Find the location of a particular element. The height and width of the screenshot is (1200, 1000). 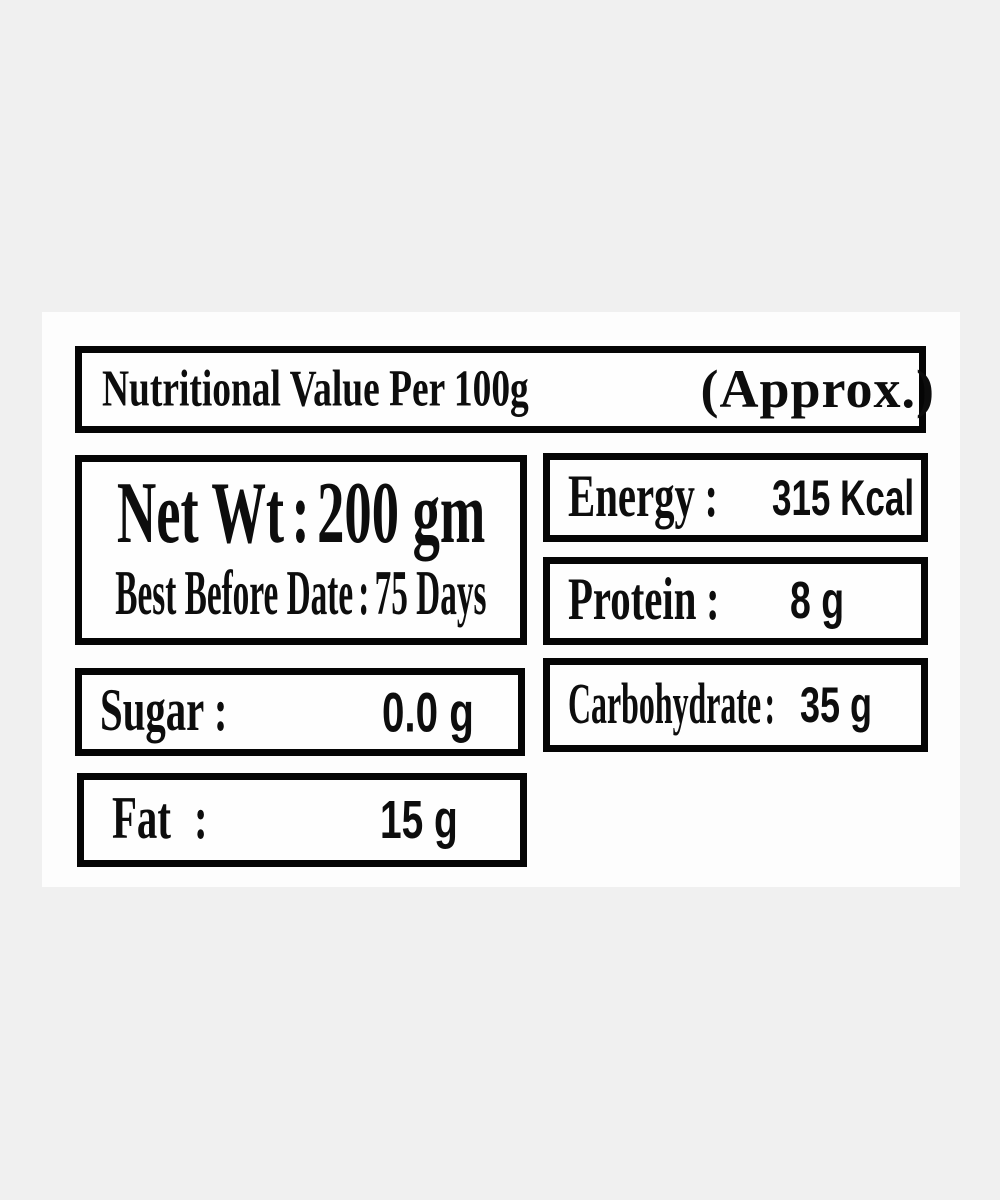

energy-label: Energy: is located at coordinates (643, 496).